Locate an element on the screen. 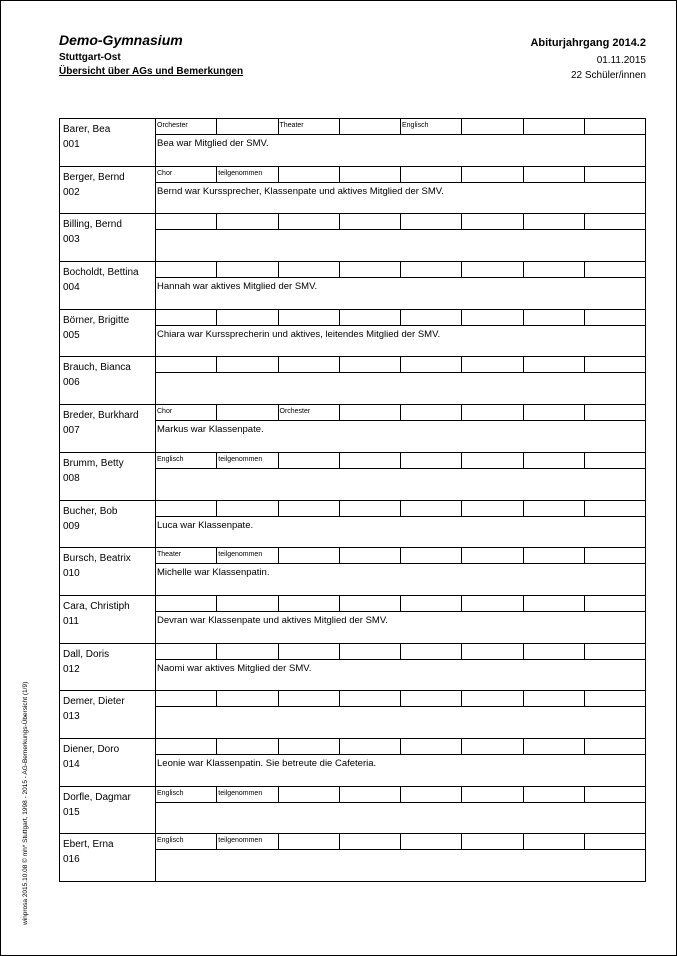 This screenshot has width=677, height=956. ag-cell: Theater is located at coordinates (187, 556).